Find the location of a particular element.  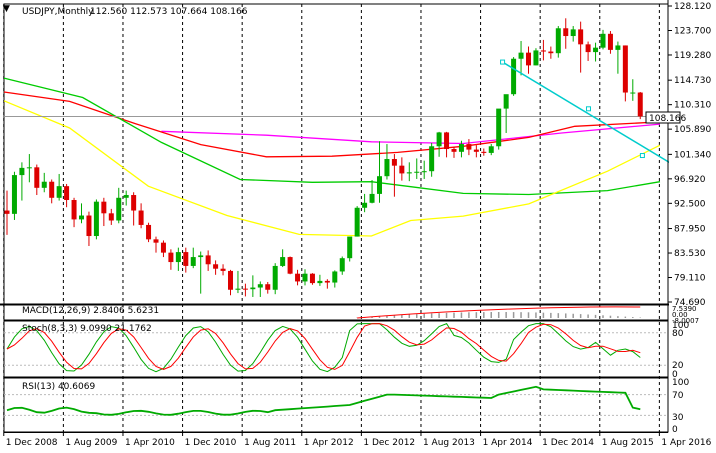

chart-menu-arrow: ▼ is located at coordinates (6, 9).